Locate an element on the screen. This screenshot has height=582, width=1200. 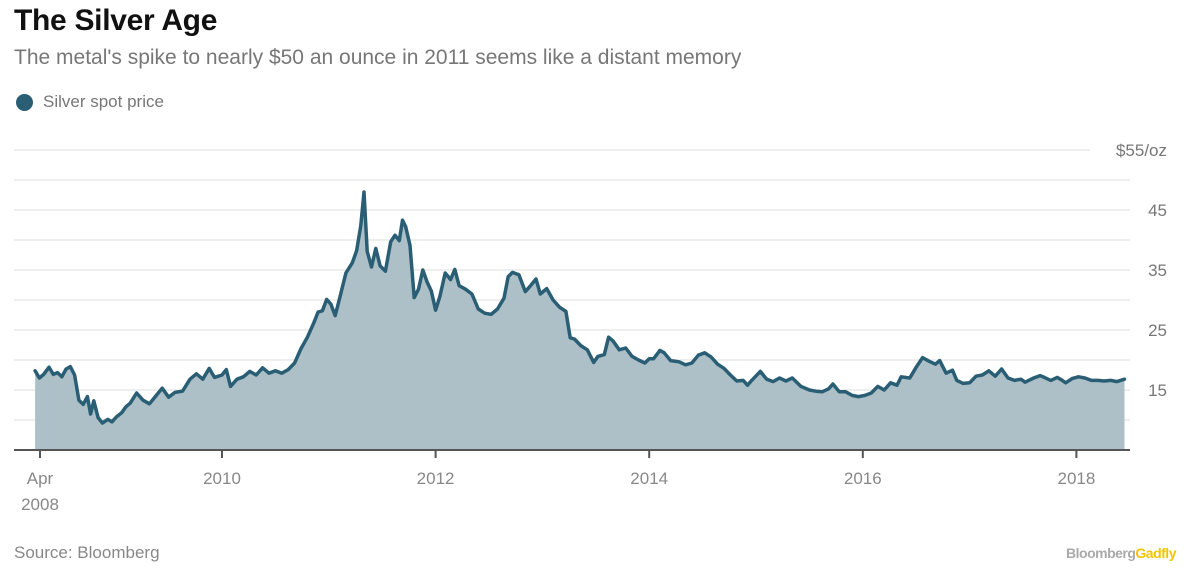
y-tick-label: 35 is located at coordinates (1157, 270).